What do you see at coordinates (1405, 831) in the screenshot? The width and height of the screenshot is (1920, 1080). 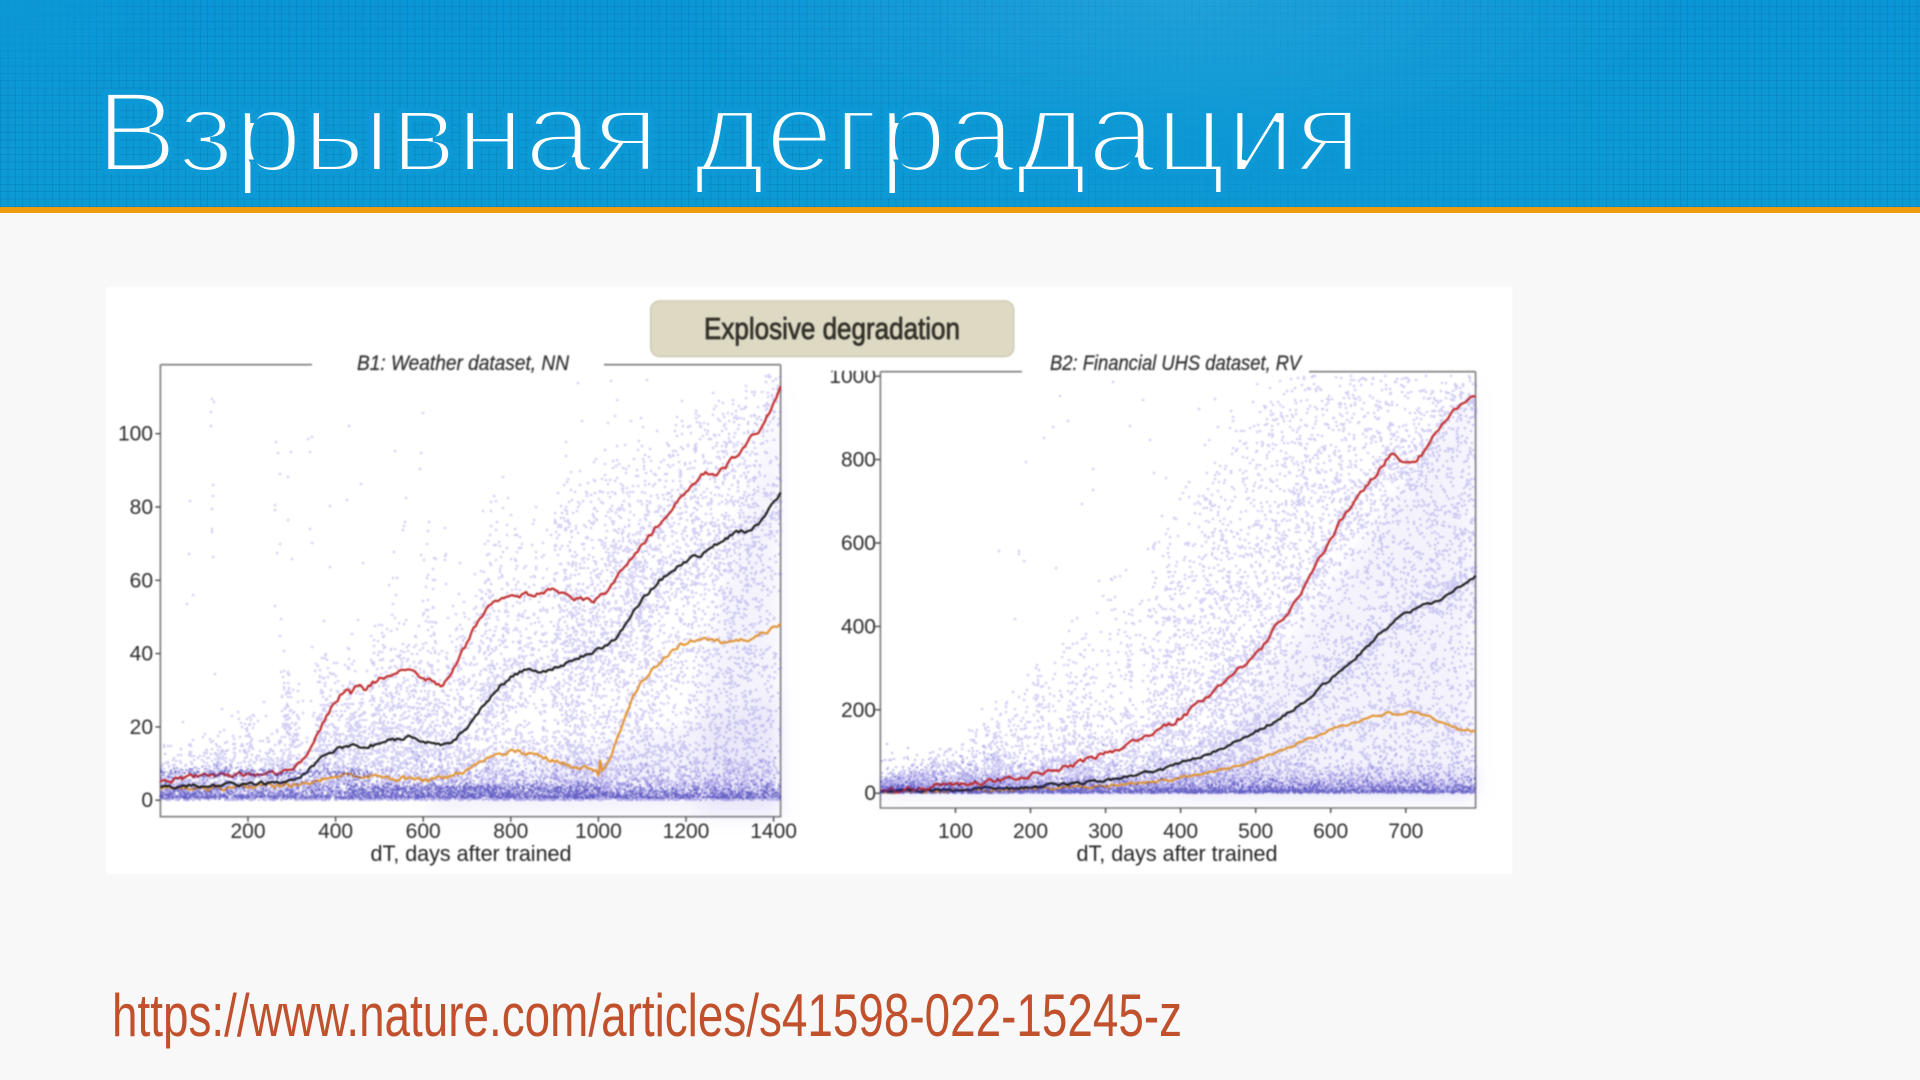 I see `svg-text: 700` at bounding box center [1405, 831].